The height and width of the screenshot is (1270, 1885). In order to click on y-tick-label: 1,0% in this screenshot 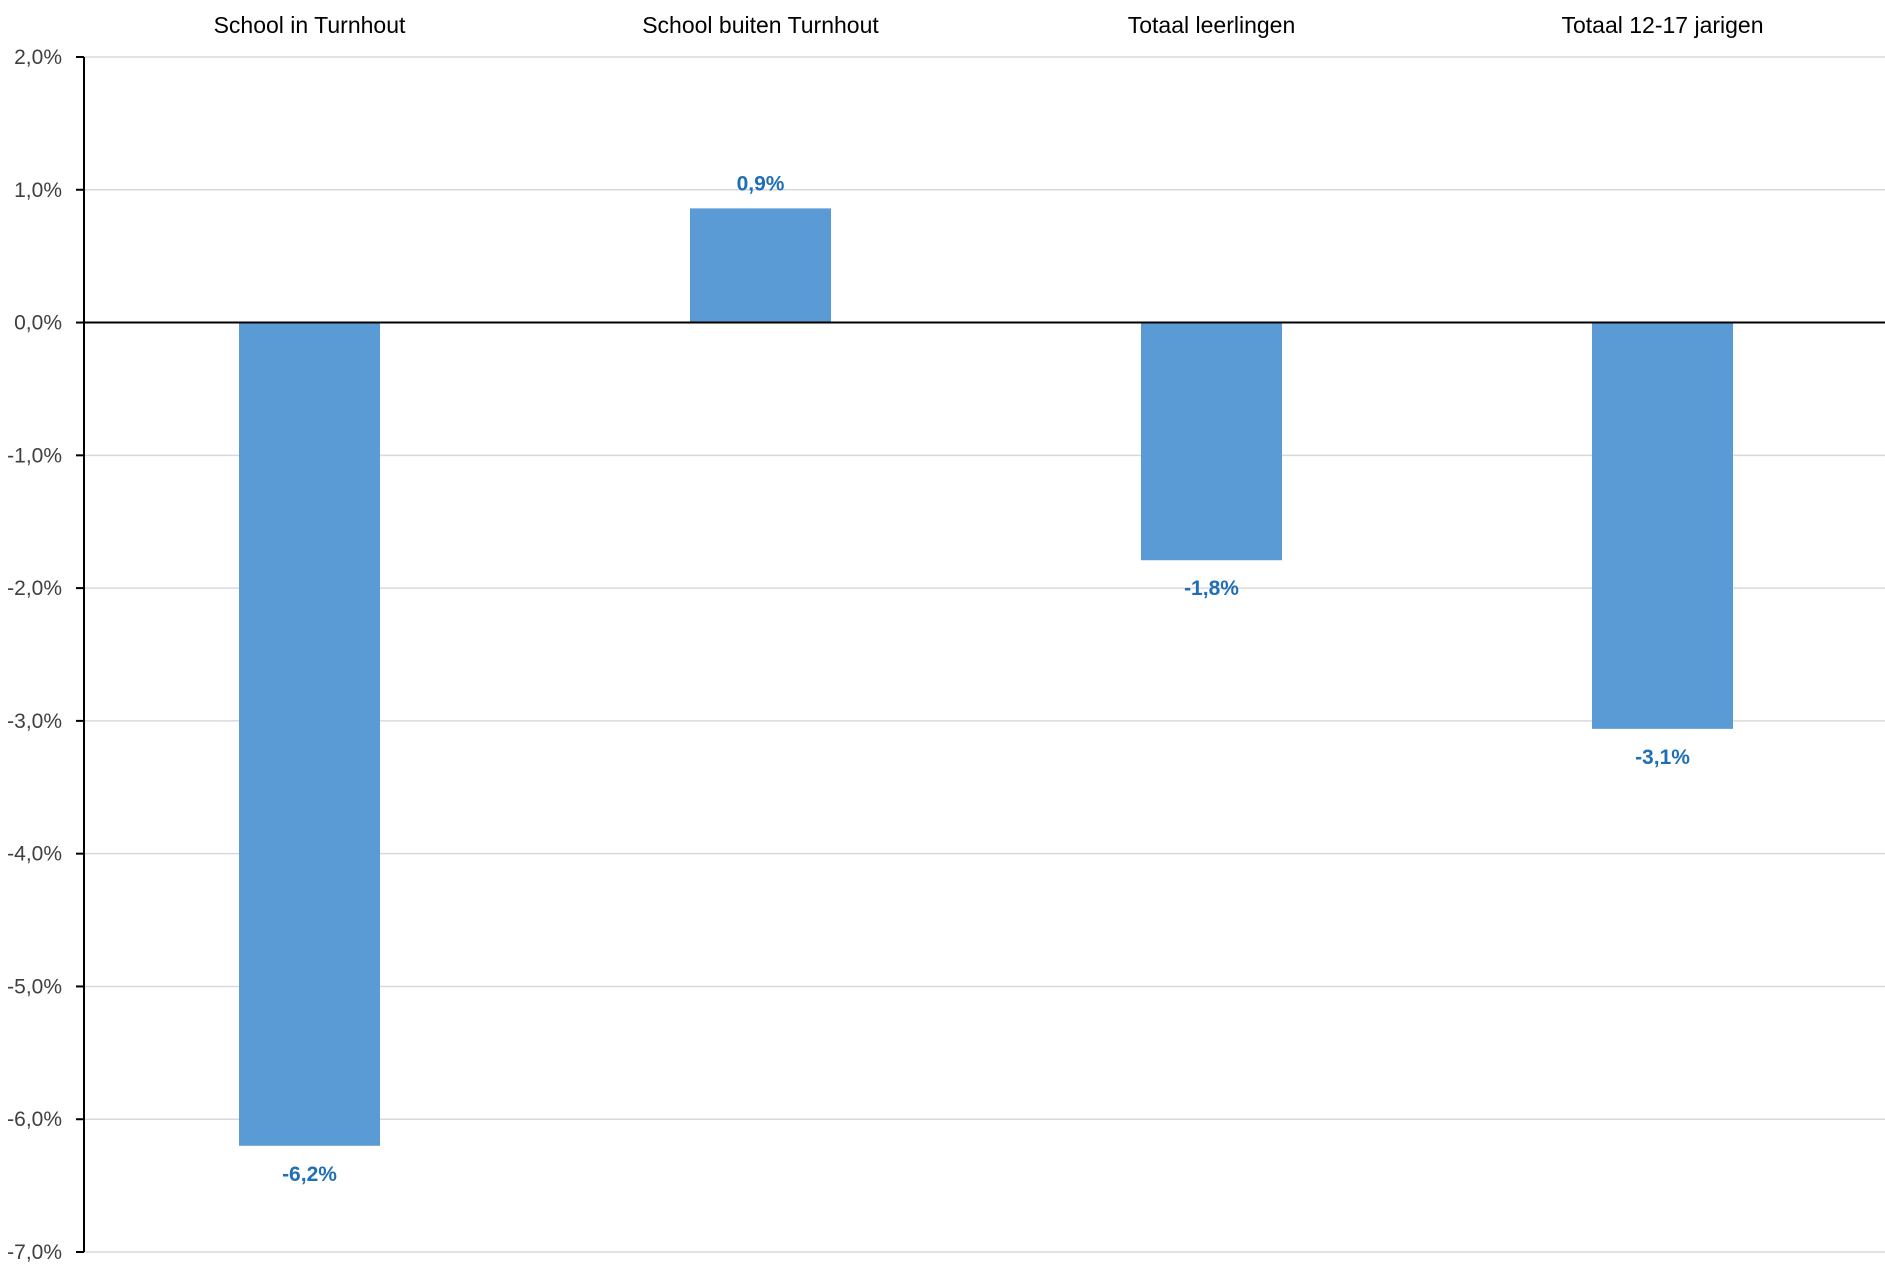, I will do `click(38, 190)`.